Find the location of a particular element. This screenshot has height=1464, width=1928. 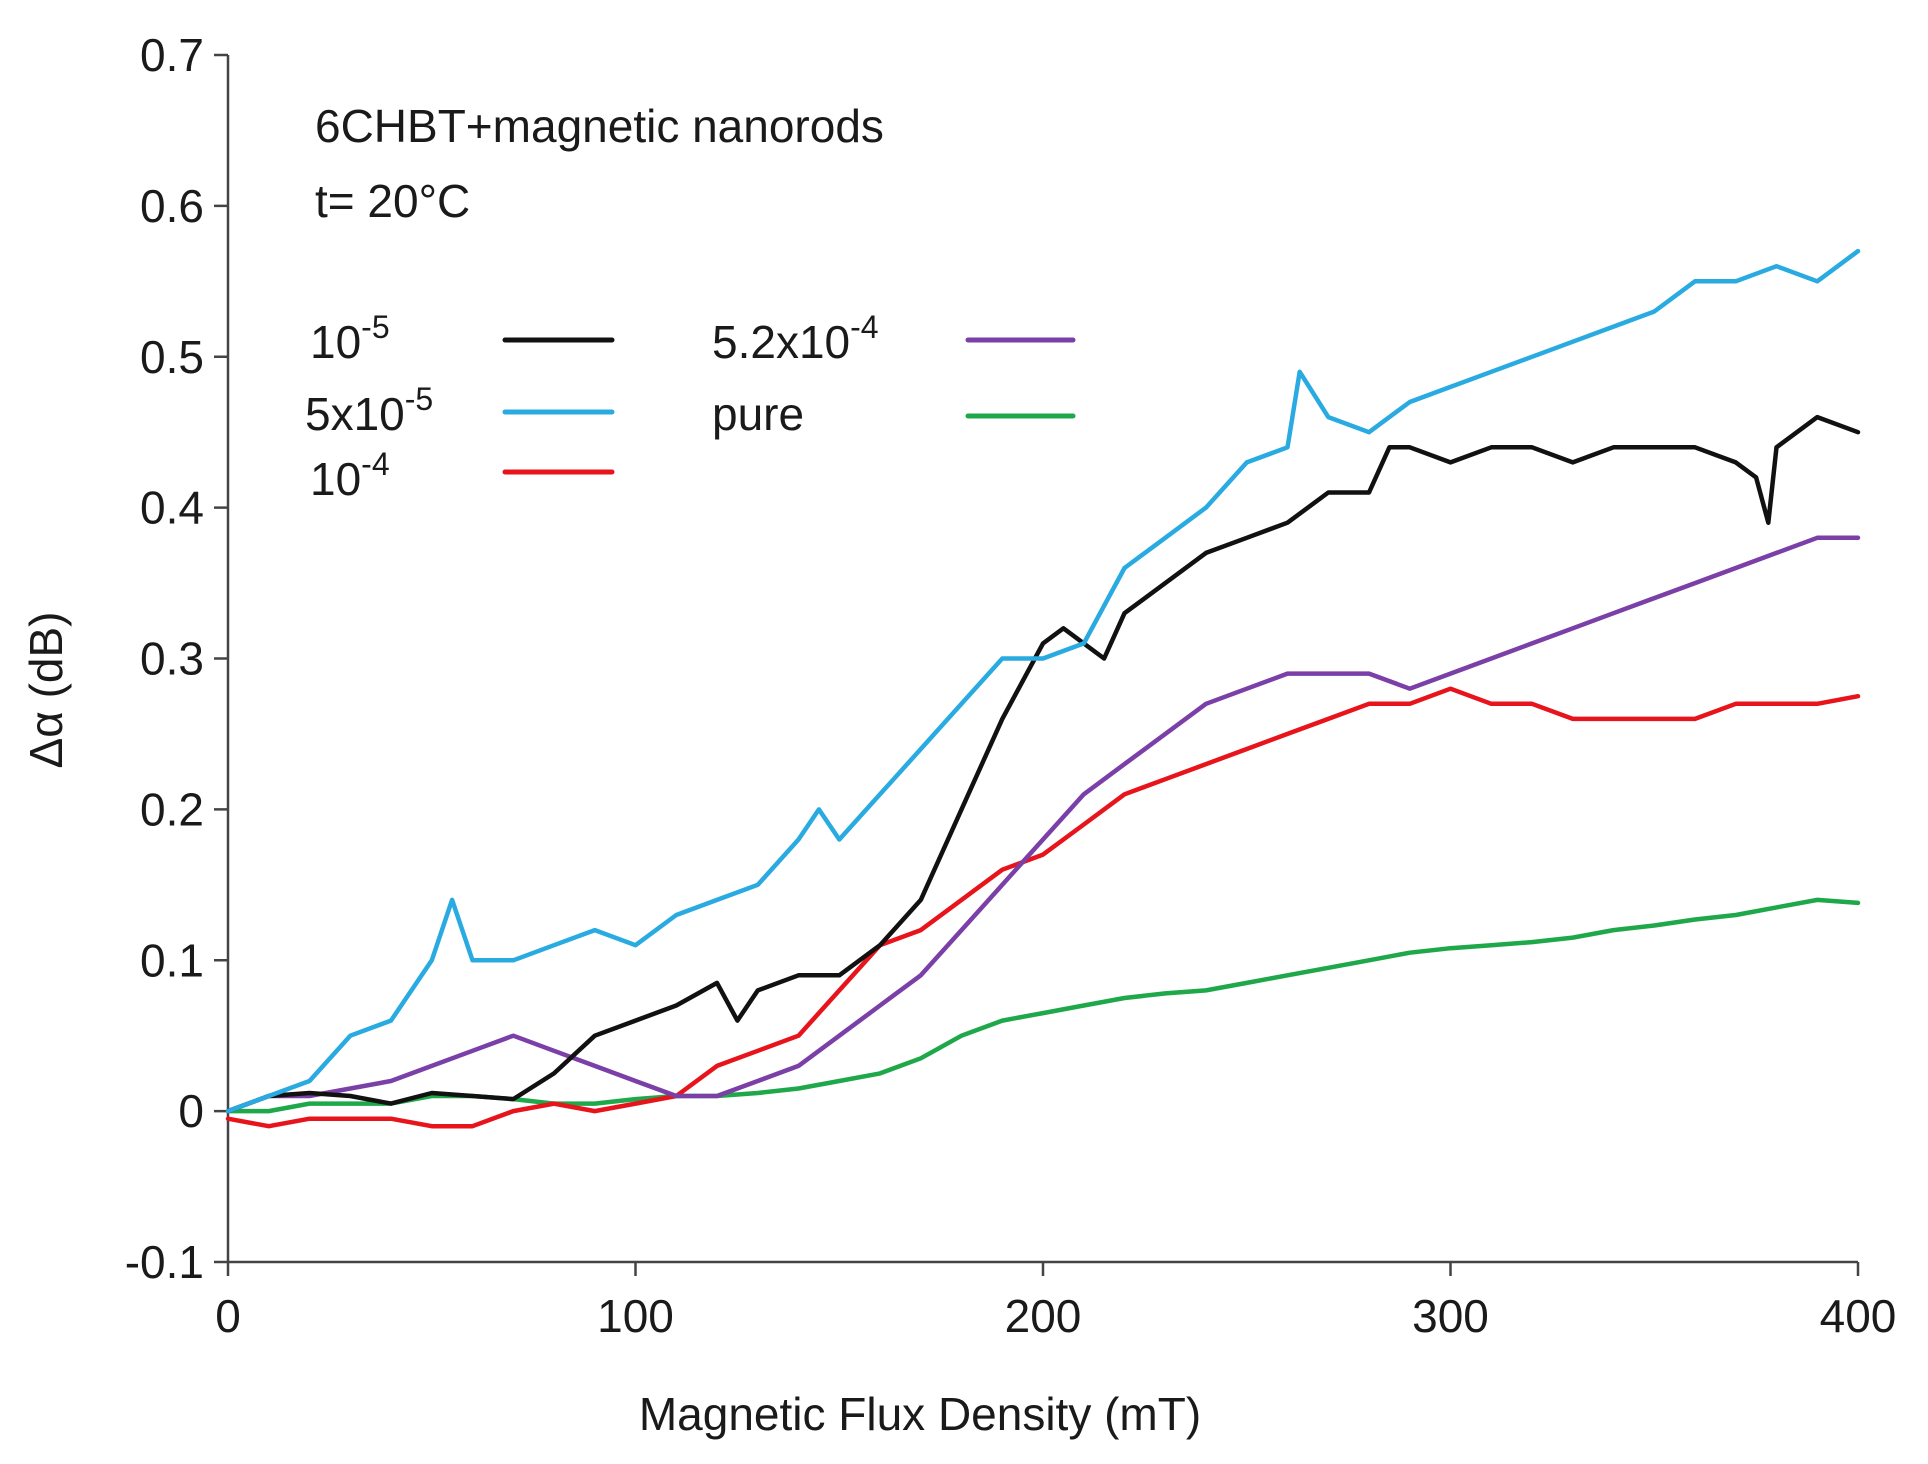

legend-label-base: pure is located at coordinates (758, 414).